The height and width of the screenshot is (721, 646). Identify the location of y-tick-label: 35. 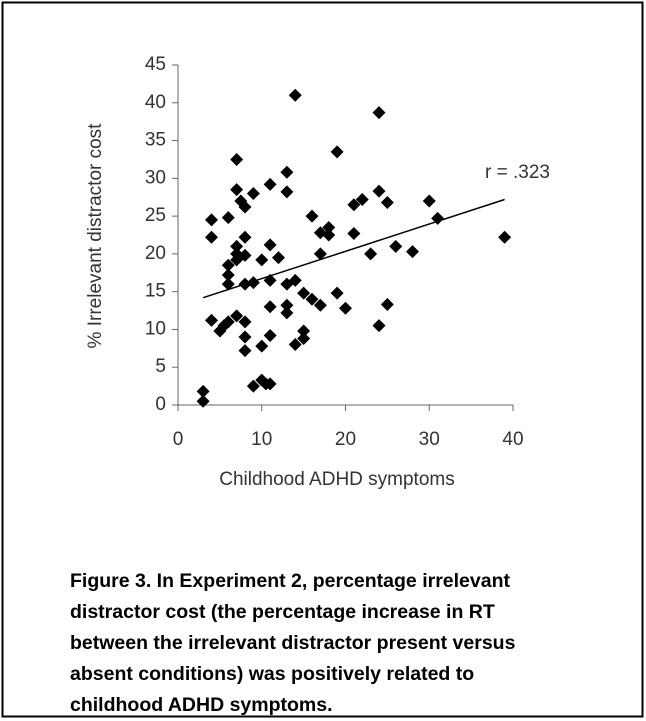
(155, 140).